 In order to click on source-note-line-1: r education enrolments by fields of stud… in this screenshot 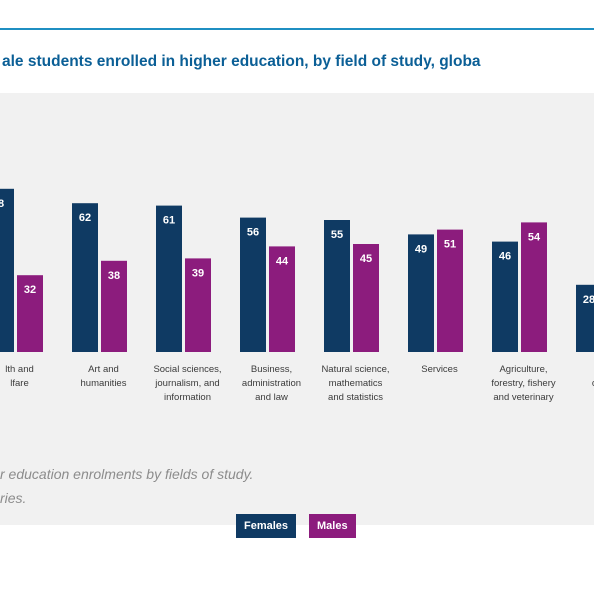, I will do `click(127, 474)`.